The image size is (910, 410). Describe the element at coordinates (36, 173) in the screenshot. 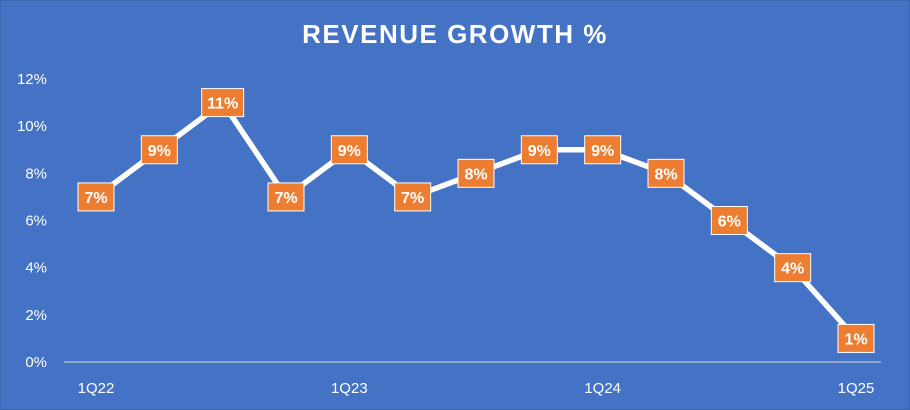

I see `y-tick-label: 8%` at that location.